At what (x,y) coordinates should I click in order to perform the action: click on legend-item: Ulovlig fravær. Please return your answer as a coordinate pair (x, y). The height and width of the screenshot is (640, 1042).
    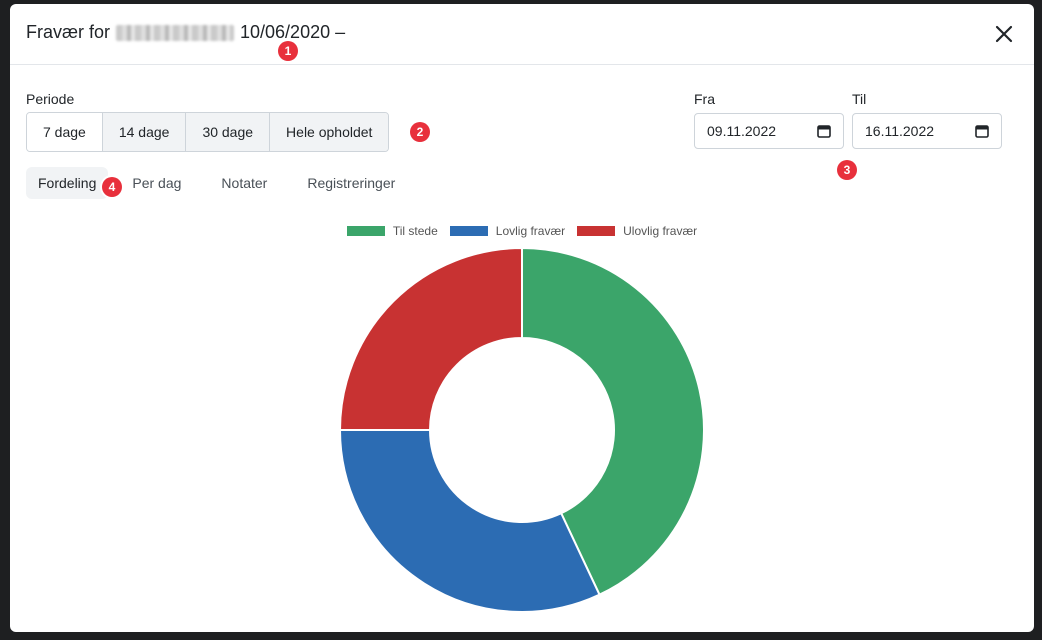
    Looking at the image, I should click on (637, 231).